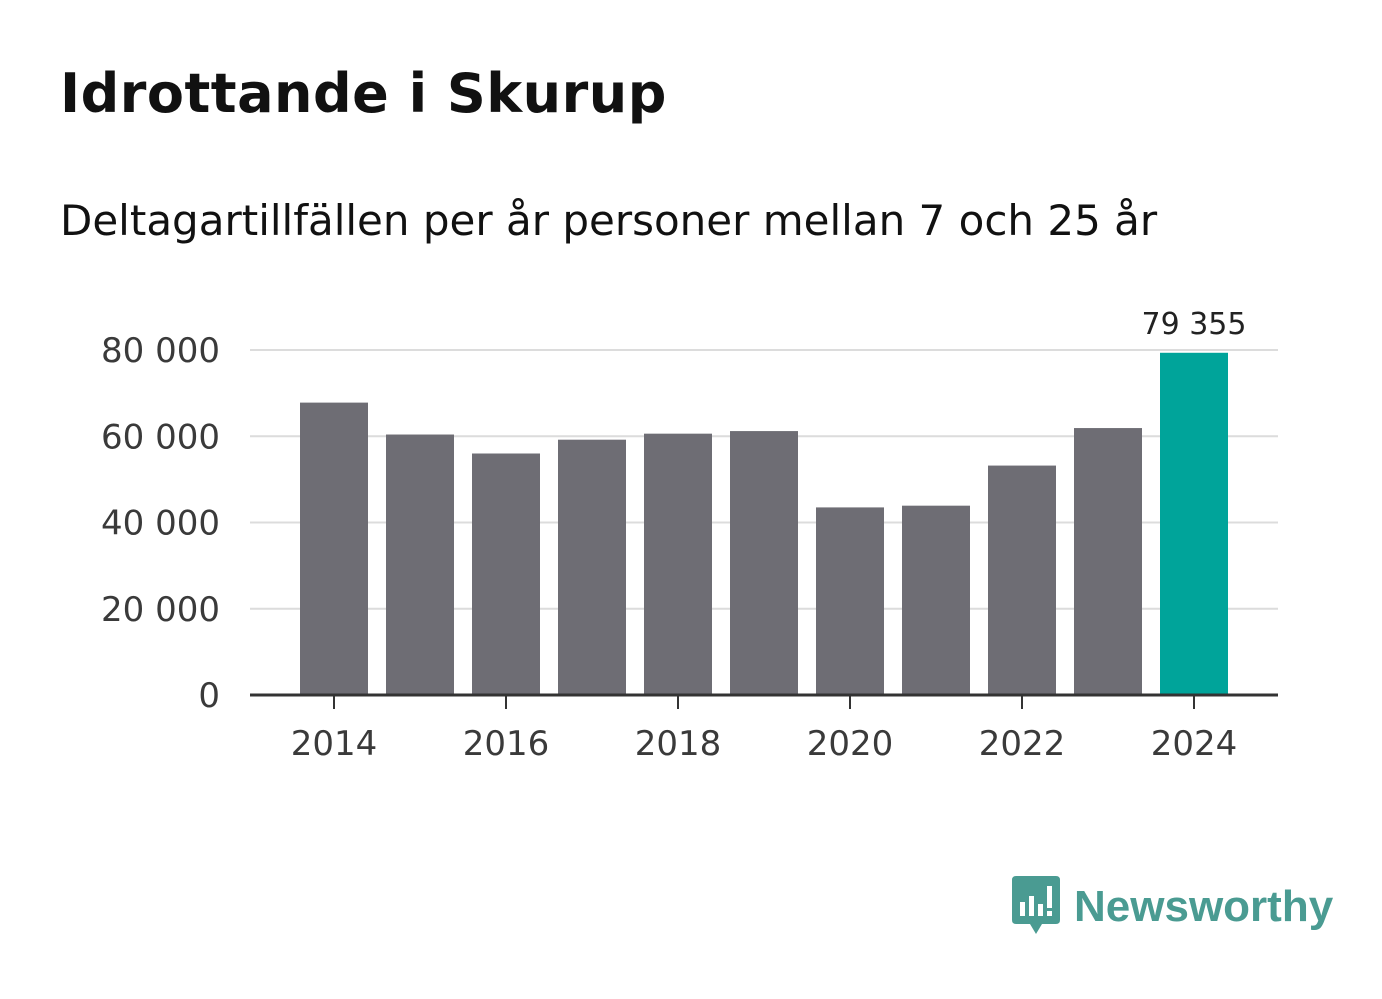  What do you see at coordinates (363, 93) in the screenshot?
I see `chart-title: Idrottande i Skurup` at bounding box center [363, 93].